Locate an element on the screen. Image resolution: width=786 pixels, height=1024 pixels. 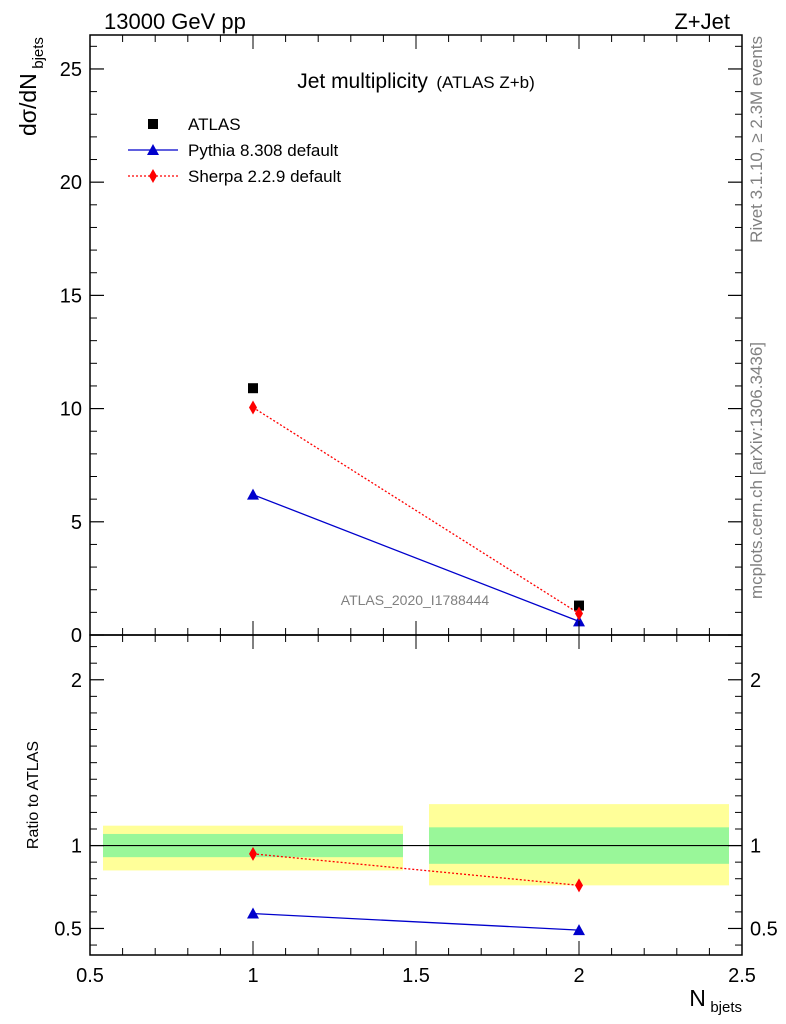
x-axis-label-sub: bjets is located at coordinates (726, 1007).